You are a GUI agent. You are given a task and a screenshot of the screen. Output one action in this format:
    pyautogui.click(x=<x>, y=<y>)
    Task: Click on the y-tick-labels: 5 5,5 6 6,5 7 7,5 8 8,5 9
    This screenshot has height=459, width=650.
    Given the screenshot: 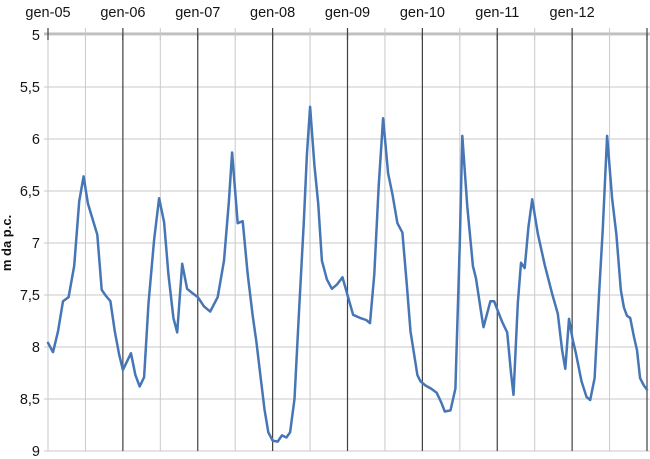 What is the action you would take?
    pyautogui.click(x=30, y=243)
    